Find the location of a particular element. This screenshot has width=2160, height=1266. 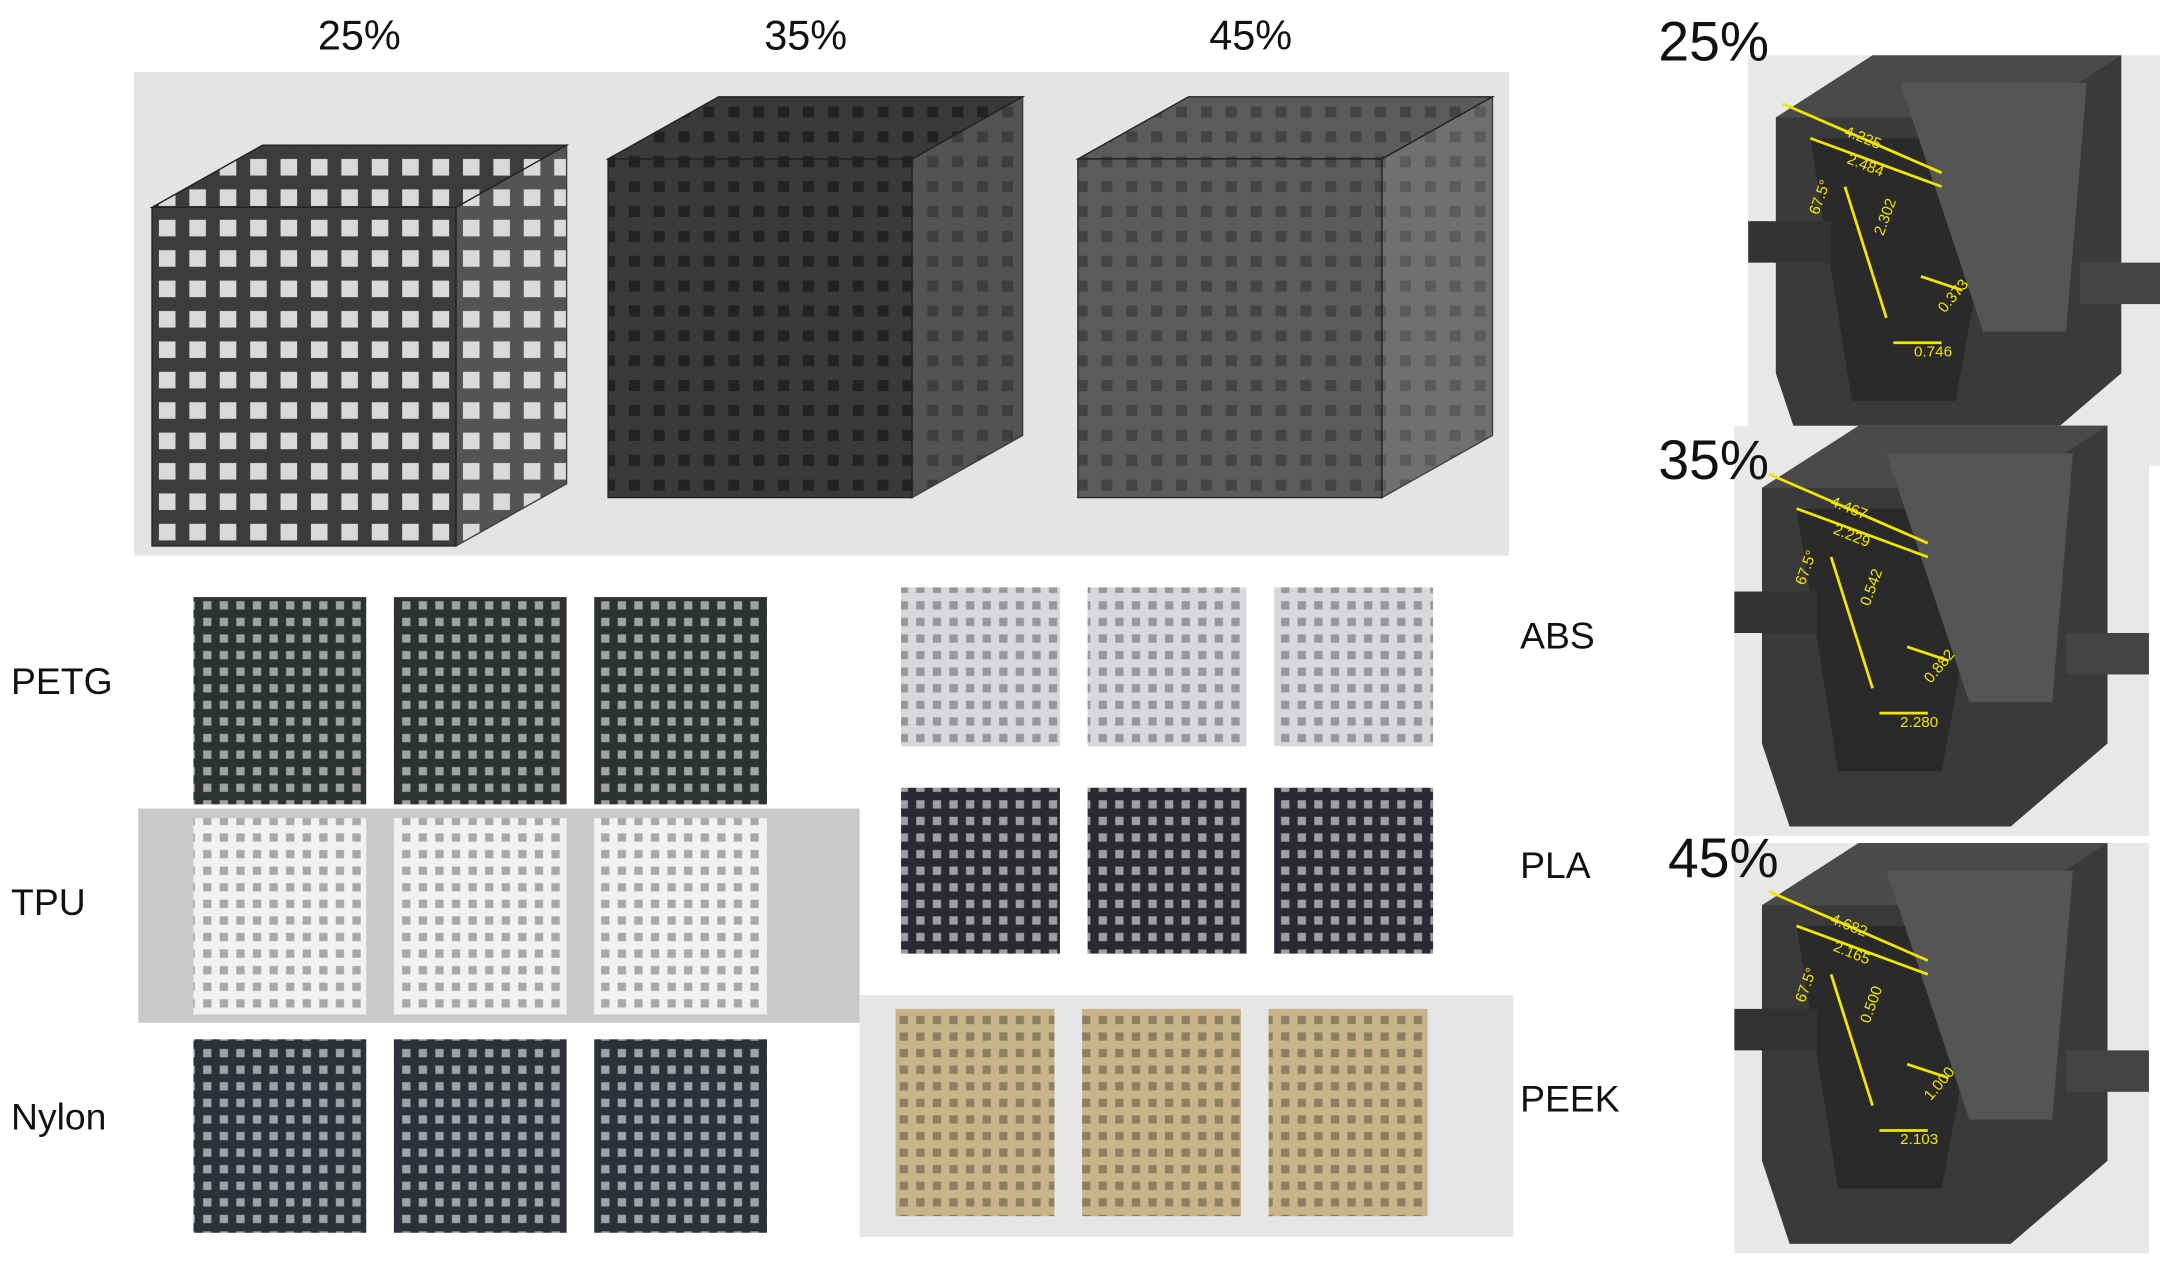

unit-cell-label: 45% is located at coordinates (1723, 858).